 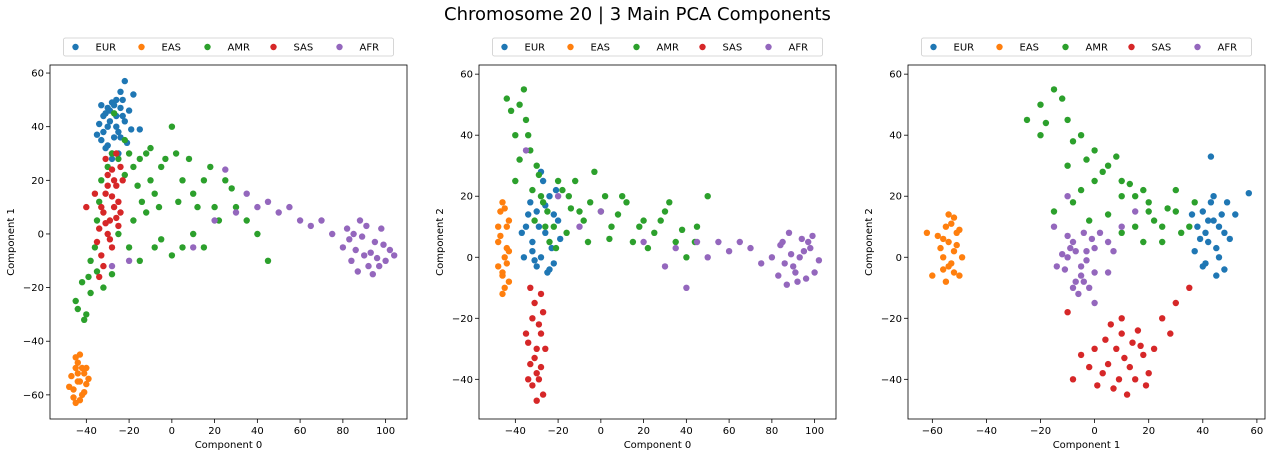 I want to click on legend-entry-eas: EAS, so click(x=159, y=48).